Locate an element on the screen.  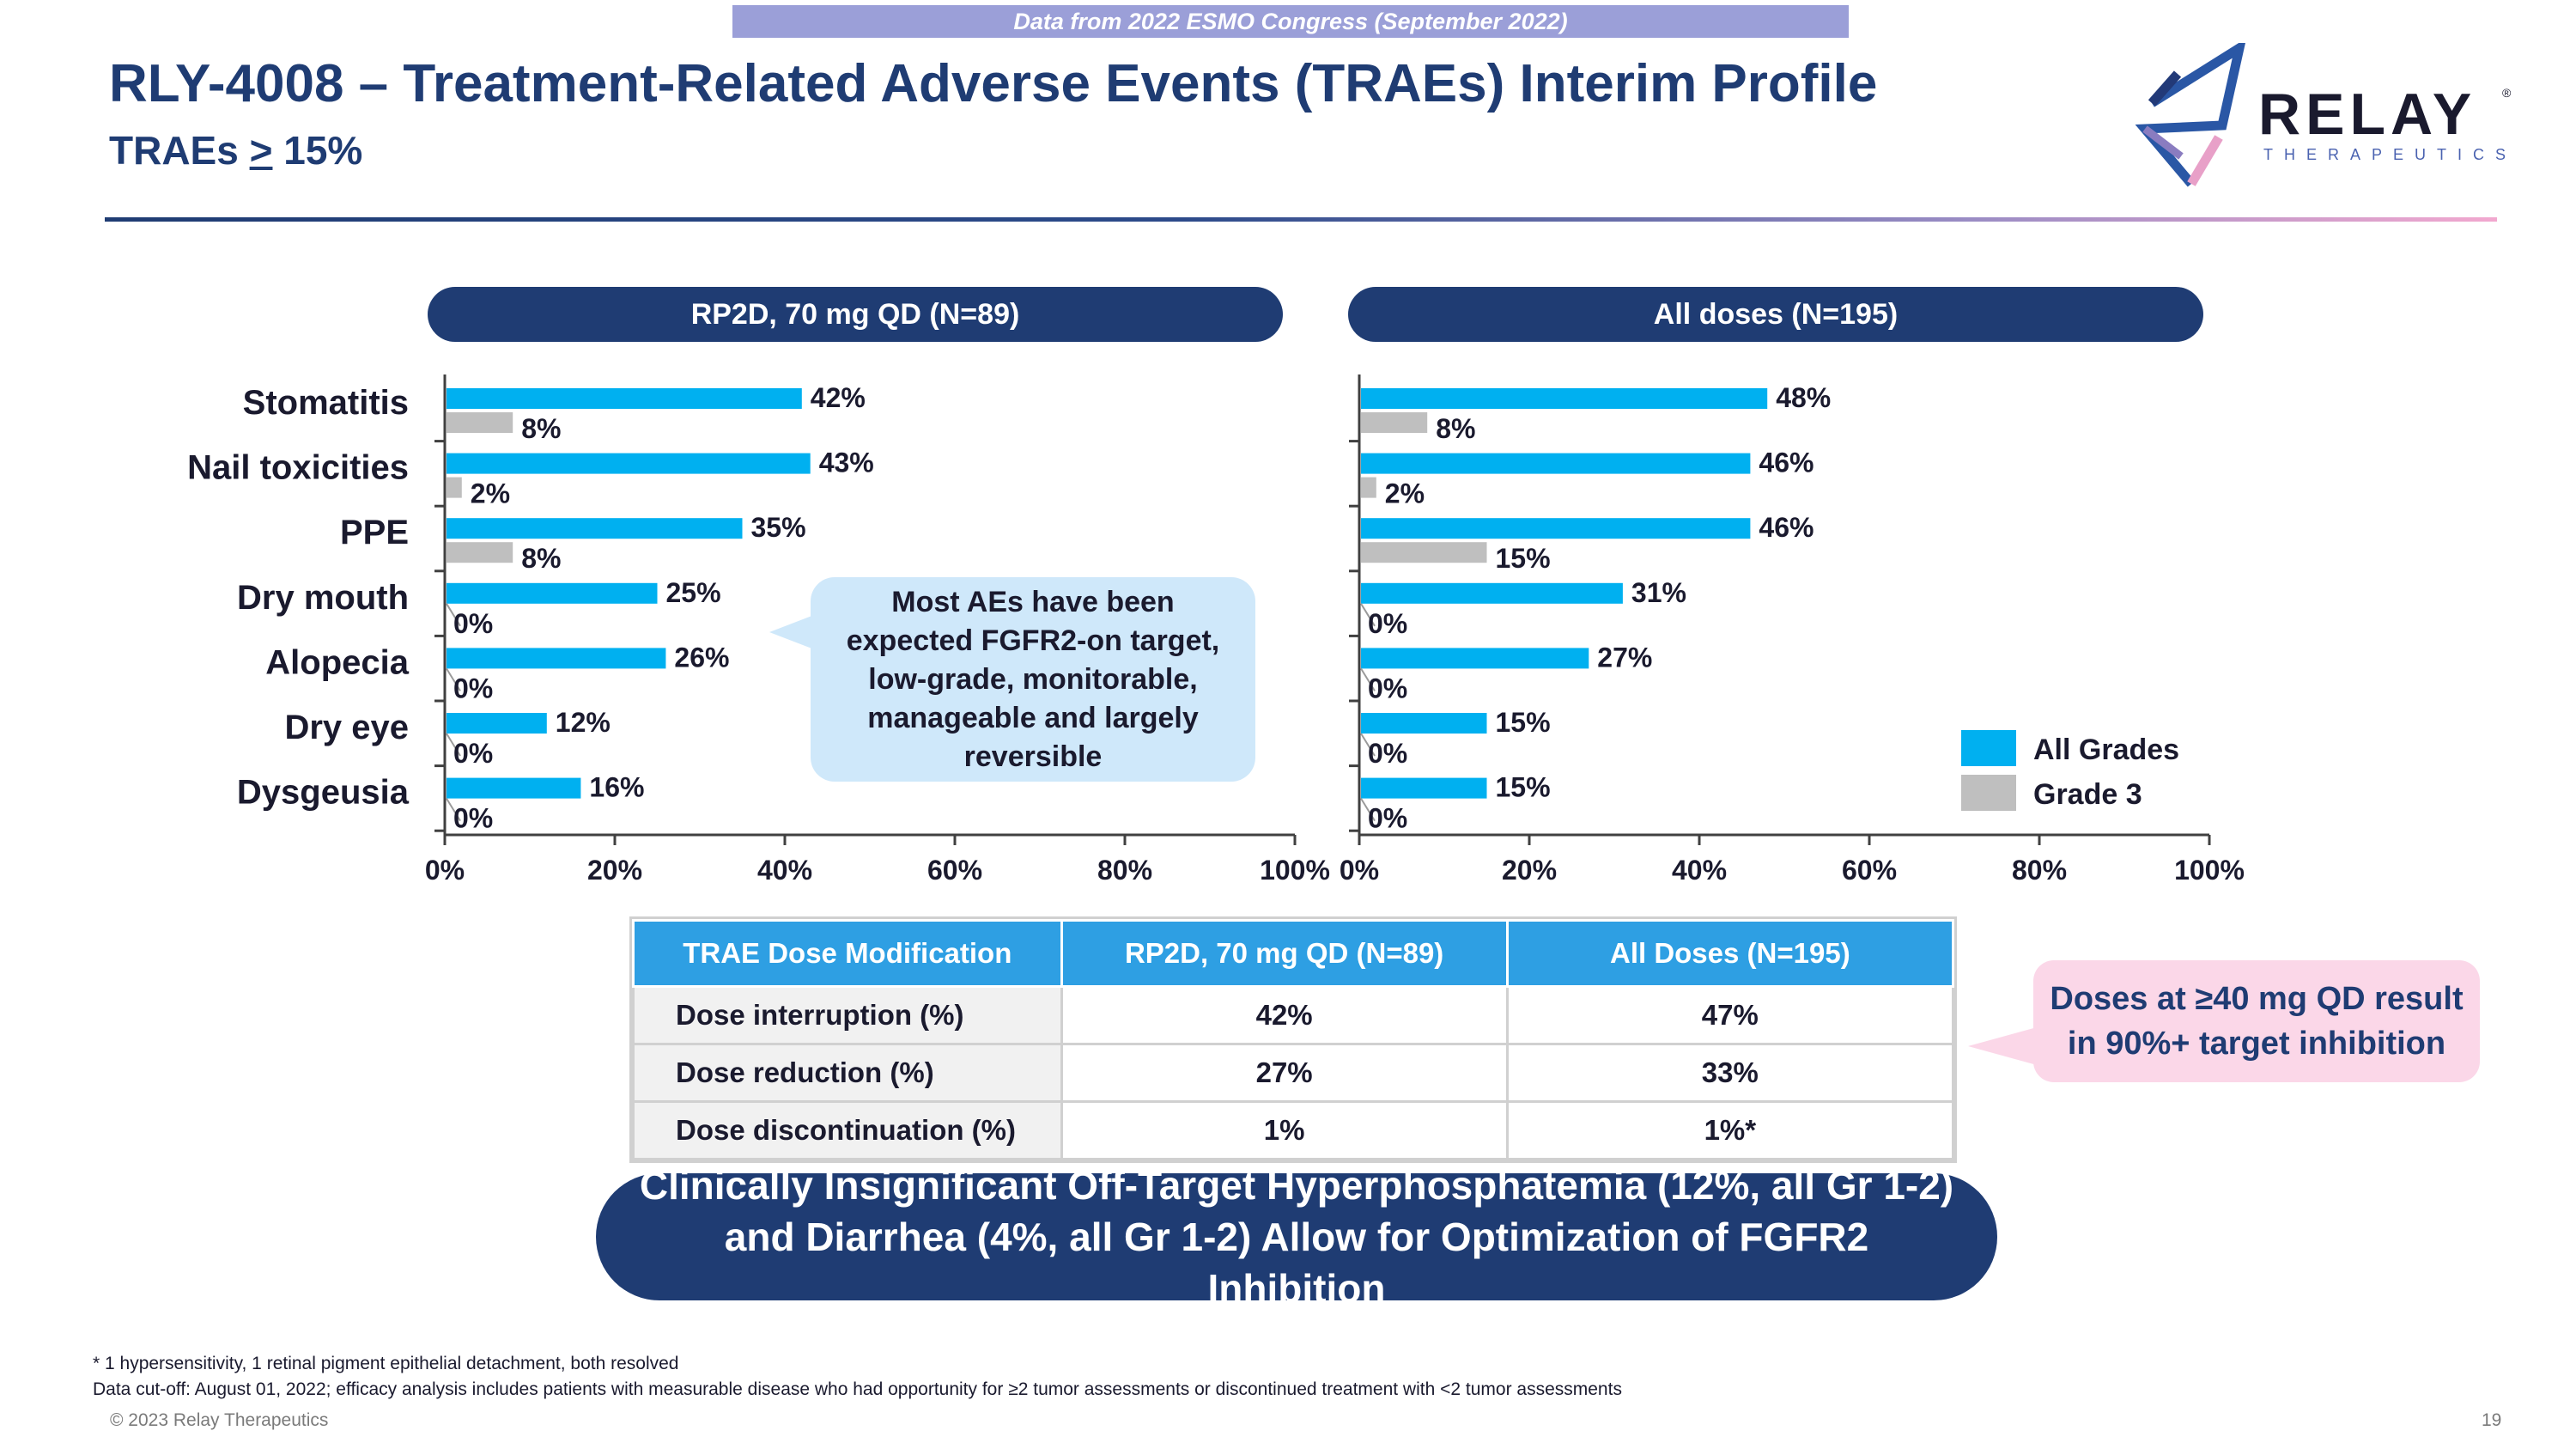
table-cell: 33% is located at coordinates (1730, 1073).